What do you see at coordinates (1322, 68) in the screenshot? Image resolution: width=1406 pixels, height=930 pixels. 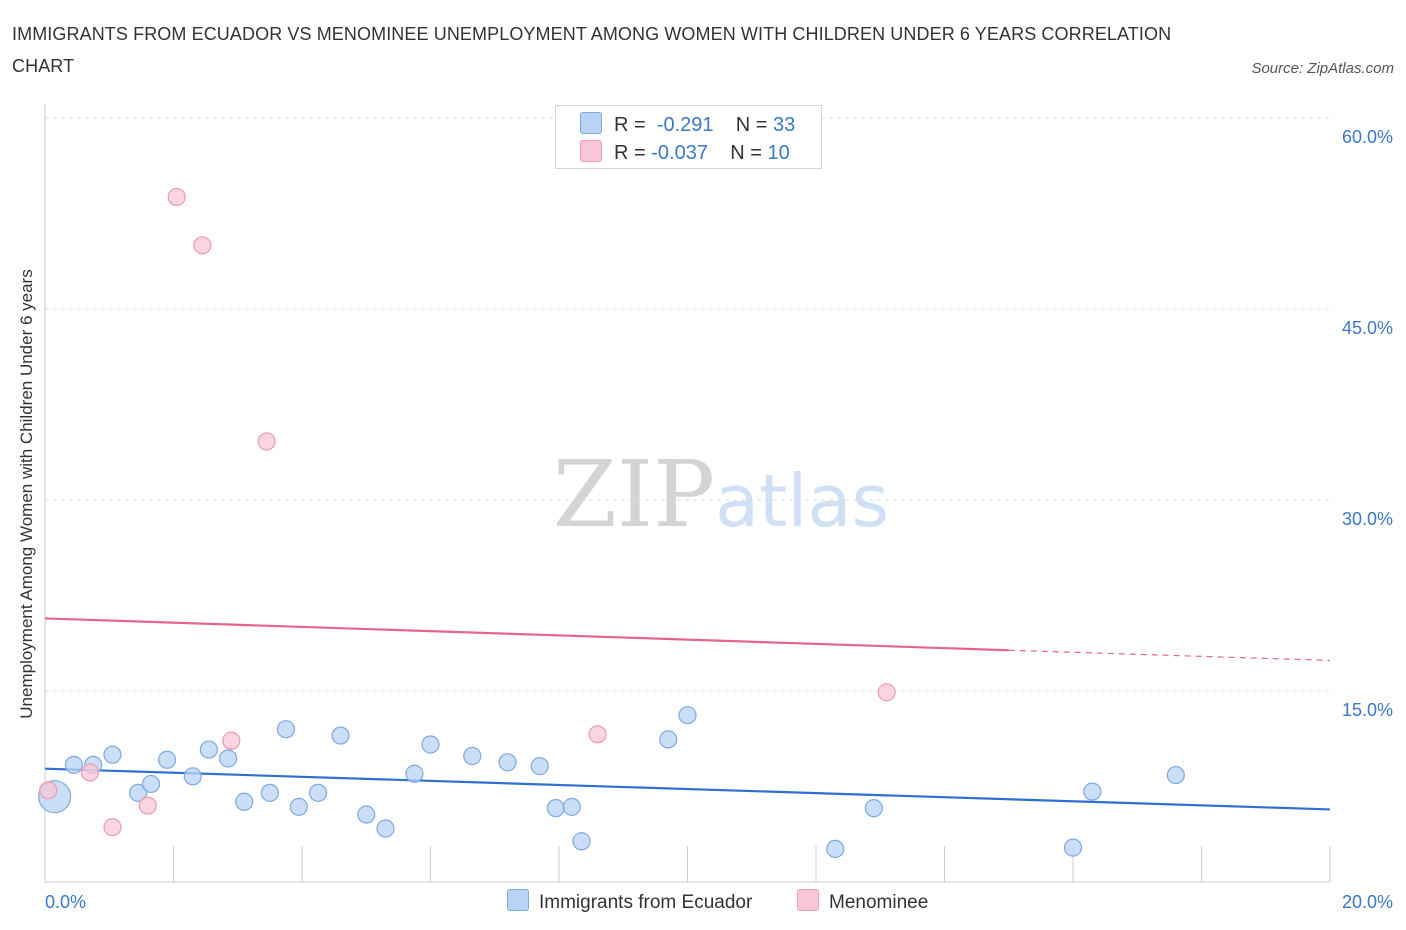 I see `chart-source: Source: ZipAtlas.com` at bounding box center [1322, 68].